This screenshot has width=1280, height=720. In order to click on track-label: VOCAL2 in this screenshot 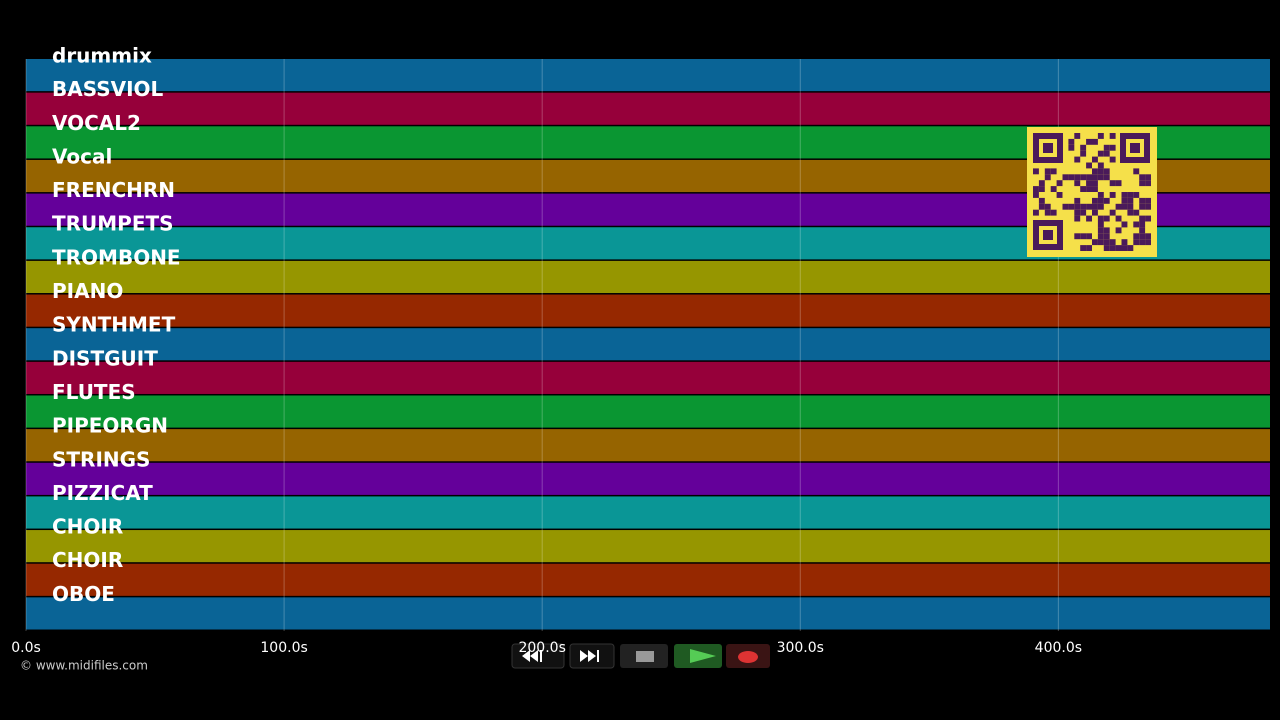, I will do `click(96, 123)`.